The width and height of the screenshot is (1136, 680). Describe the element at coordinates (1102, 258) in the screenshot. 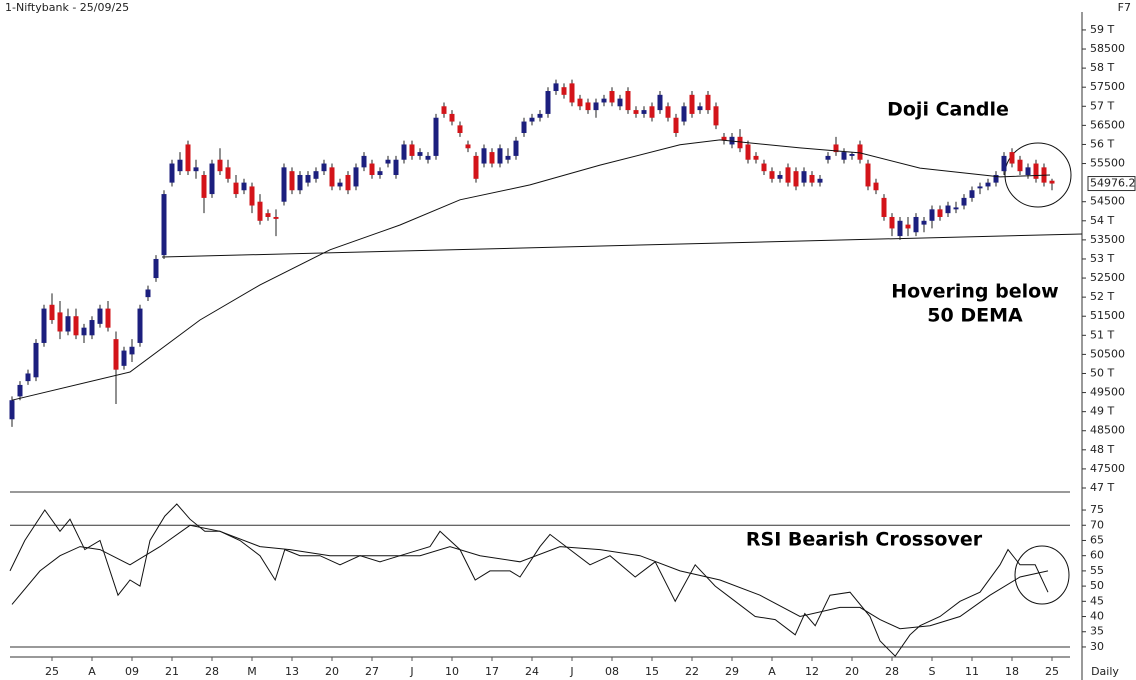

I see `y-tick-label: 53 T` at that location.